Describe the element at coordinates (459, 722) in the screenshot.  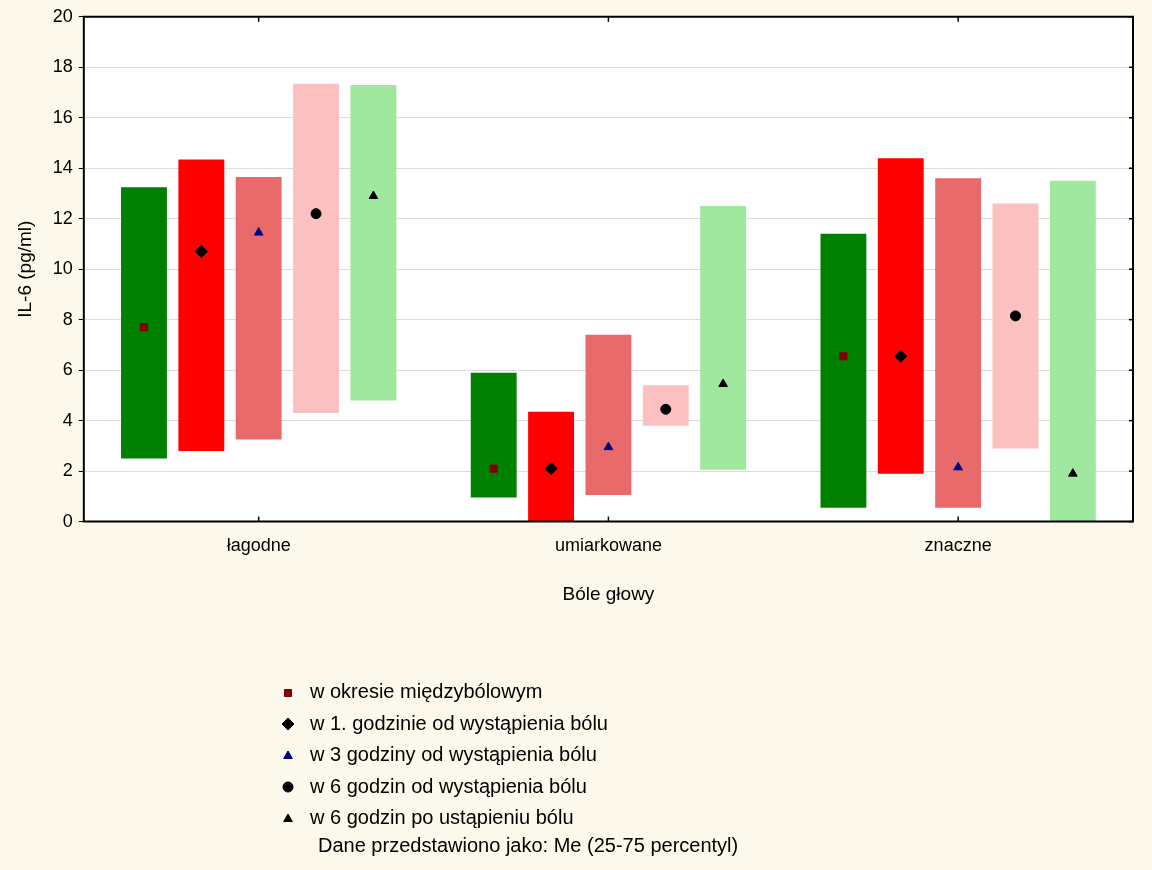
I see `legend-label: w 1. godzinie od wystąpienia bólu` at that location.